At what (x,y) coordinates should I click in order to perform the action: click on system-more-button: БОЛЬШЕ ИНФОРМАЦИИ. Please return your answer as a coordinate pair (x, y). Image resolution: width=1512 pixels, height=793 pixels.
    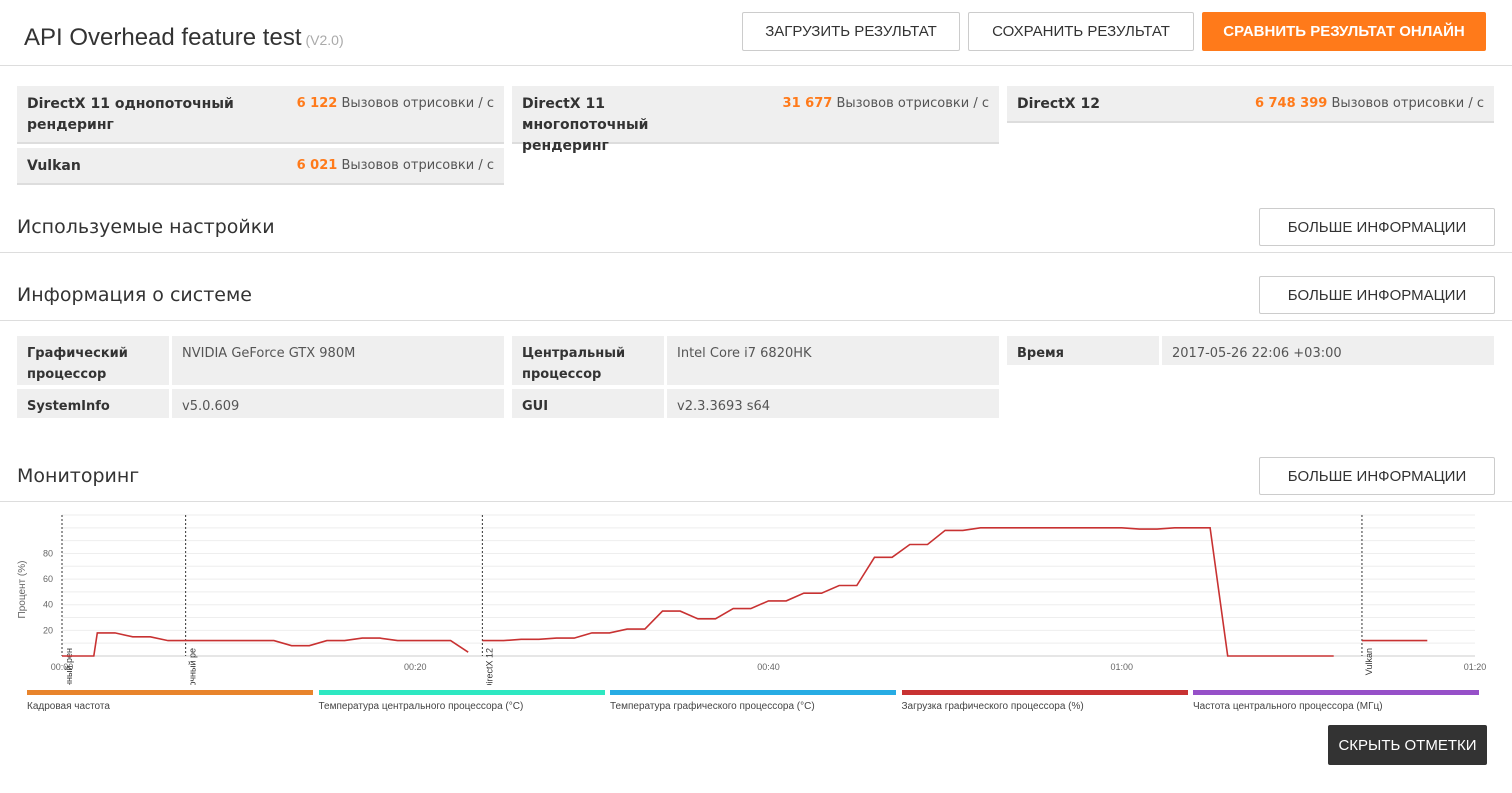
    Looking at the image, I should click on (1377, 295).